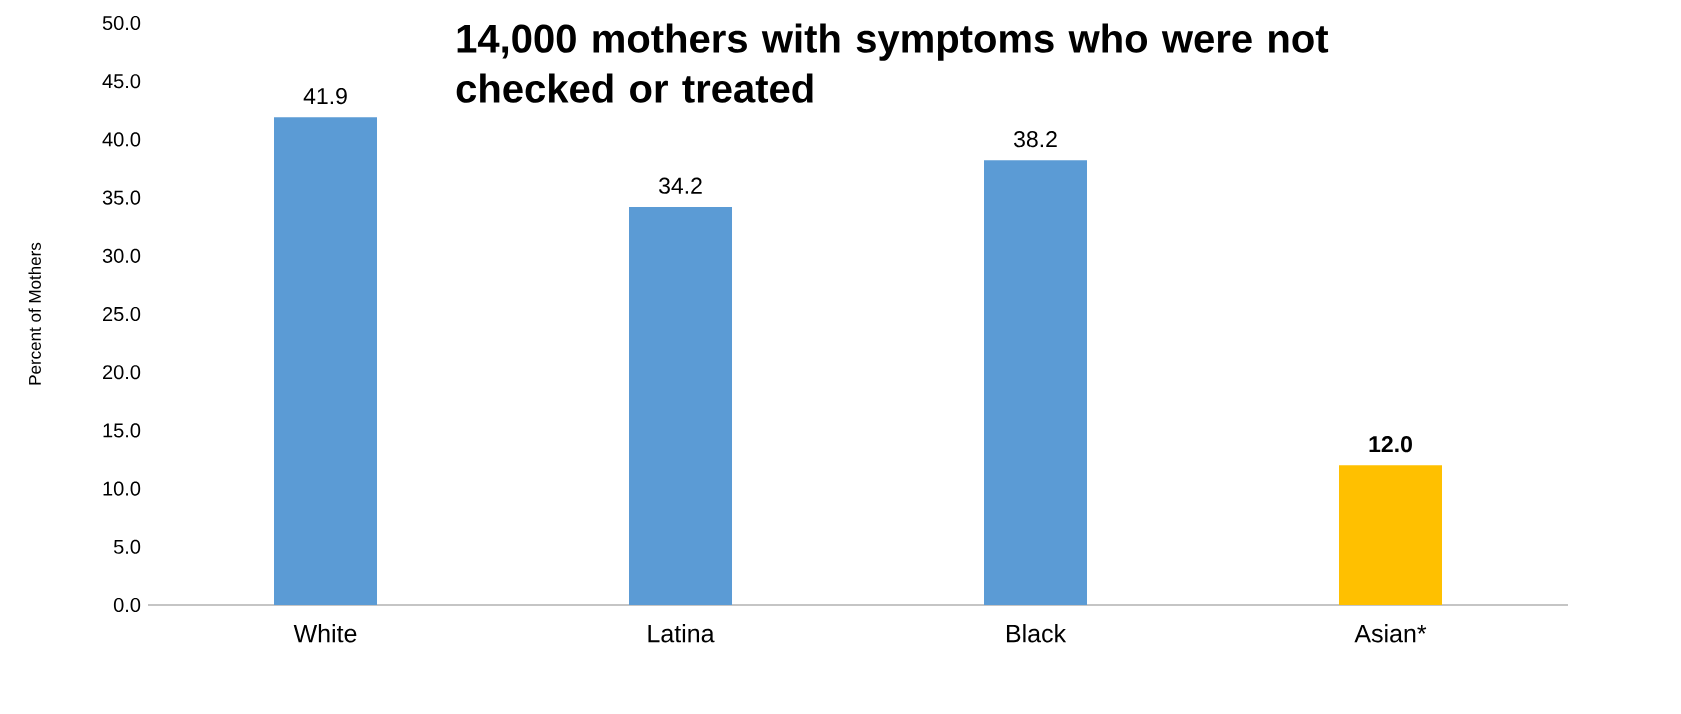 This screenshot has height=714, width=1681. I want to click on x-tick-label: Black, so click(1036, 633).